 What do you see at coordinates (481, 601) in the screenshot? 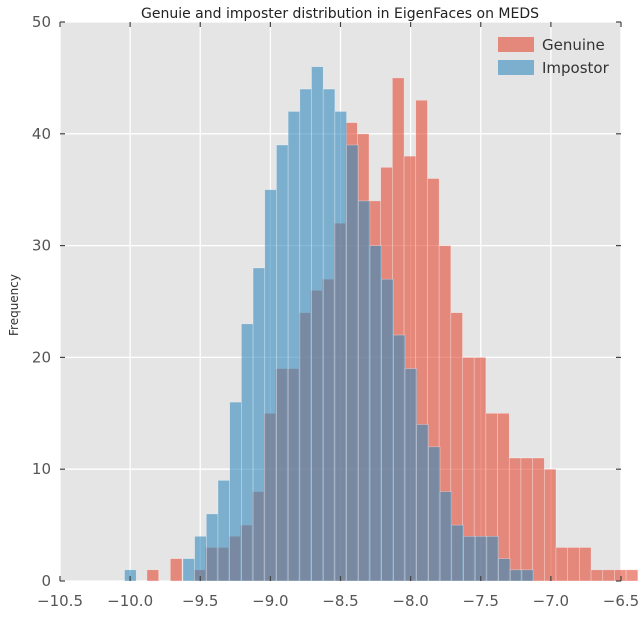
I see `x-tick-label: −7.5` at bounding box center [481, 601].